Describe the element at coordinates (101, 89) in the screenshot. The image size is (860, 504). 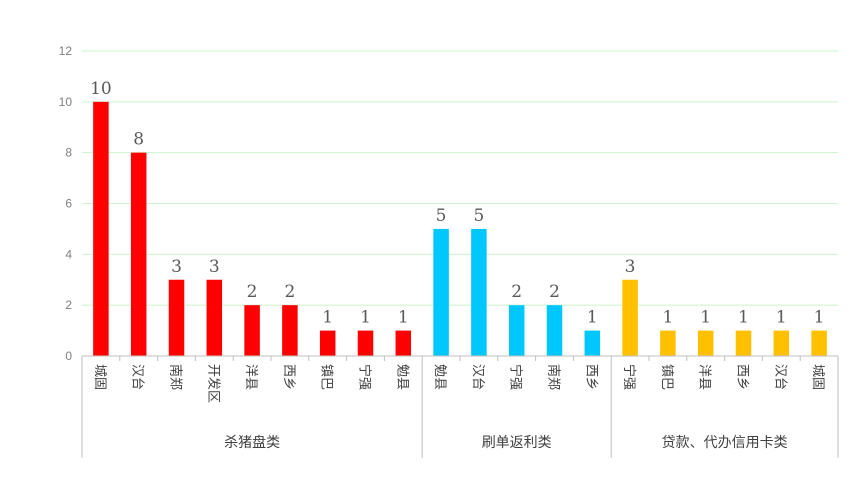
I see `data-label: 10` at that location.